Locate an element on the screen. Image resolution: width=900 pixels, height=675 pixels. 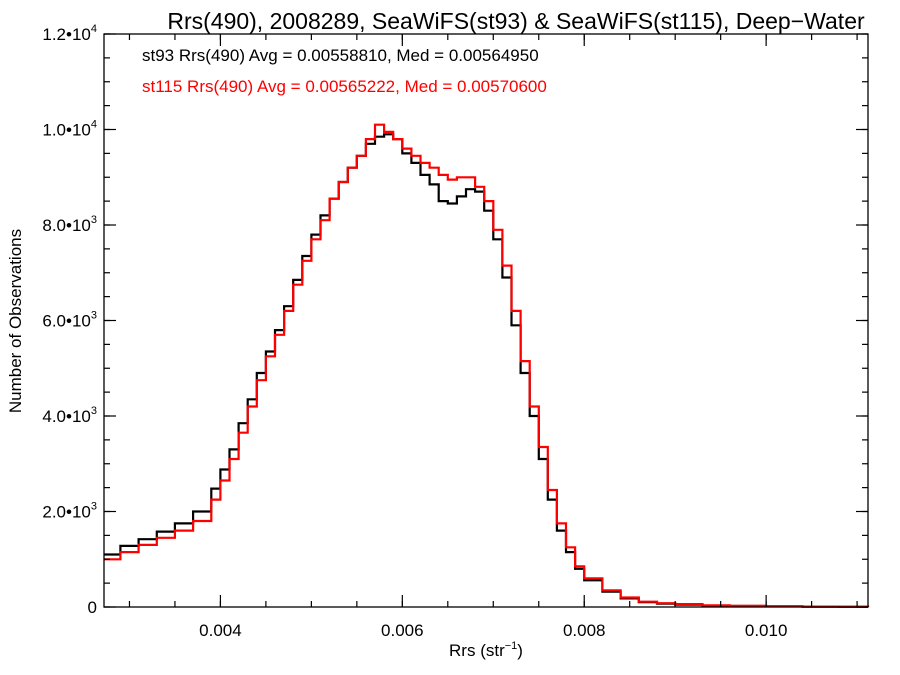
x-tick-label: 0.008 is located at coordinates (584, 630).